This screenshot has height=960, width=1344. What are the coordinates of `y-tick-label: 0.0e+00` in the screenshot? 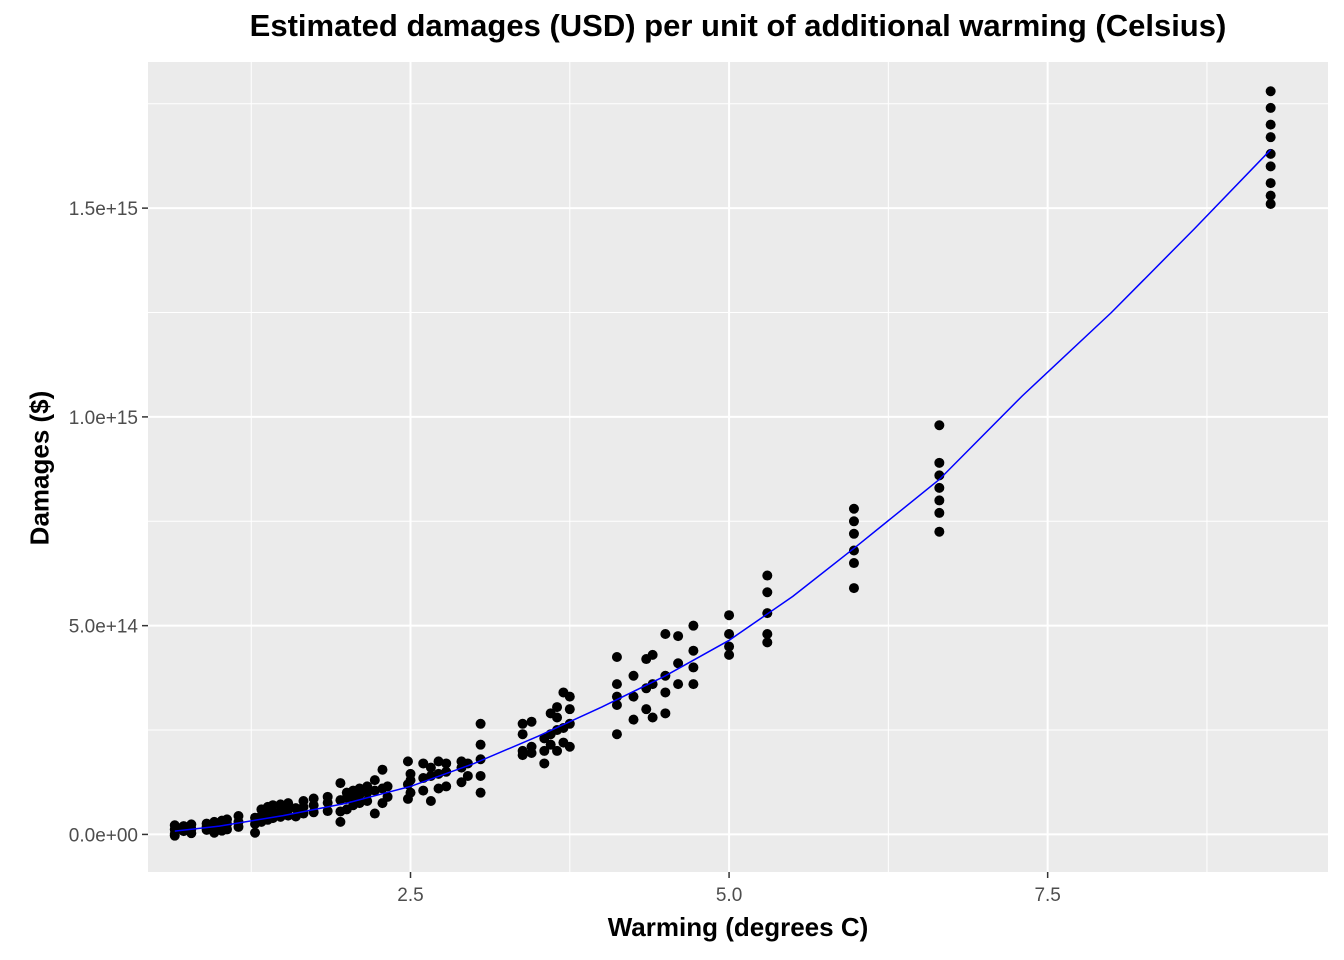 It's located at (103, 835).